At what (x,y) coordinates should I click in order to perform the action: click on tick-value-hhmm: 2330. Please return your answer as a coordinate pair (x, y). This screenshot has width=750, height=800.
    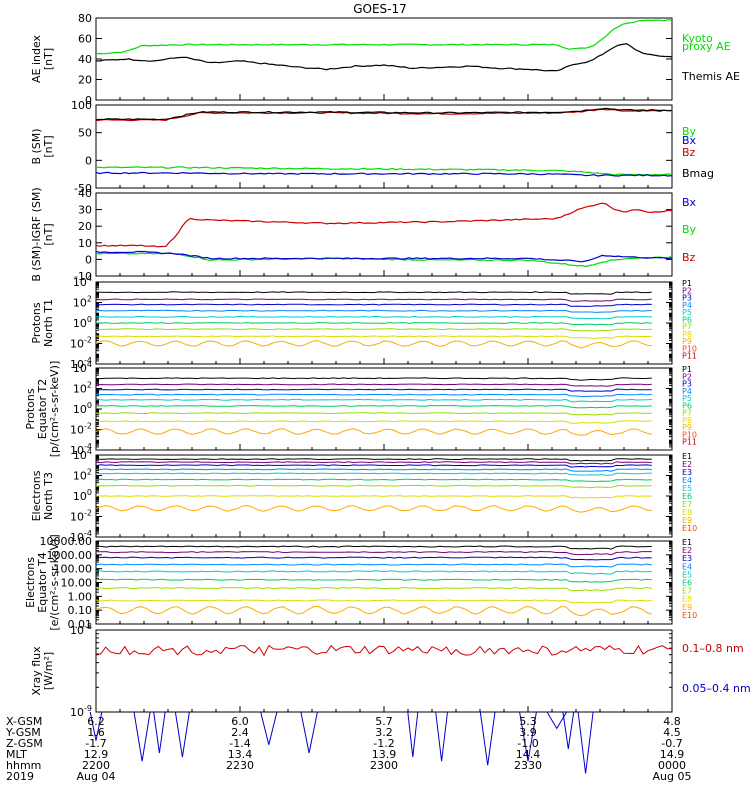
    Looking at the image, I should click on (528, 765).